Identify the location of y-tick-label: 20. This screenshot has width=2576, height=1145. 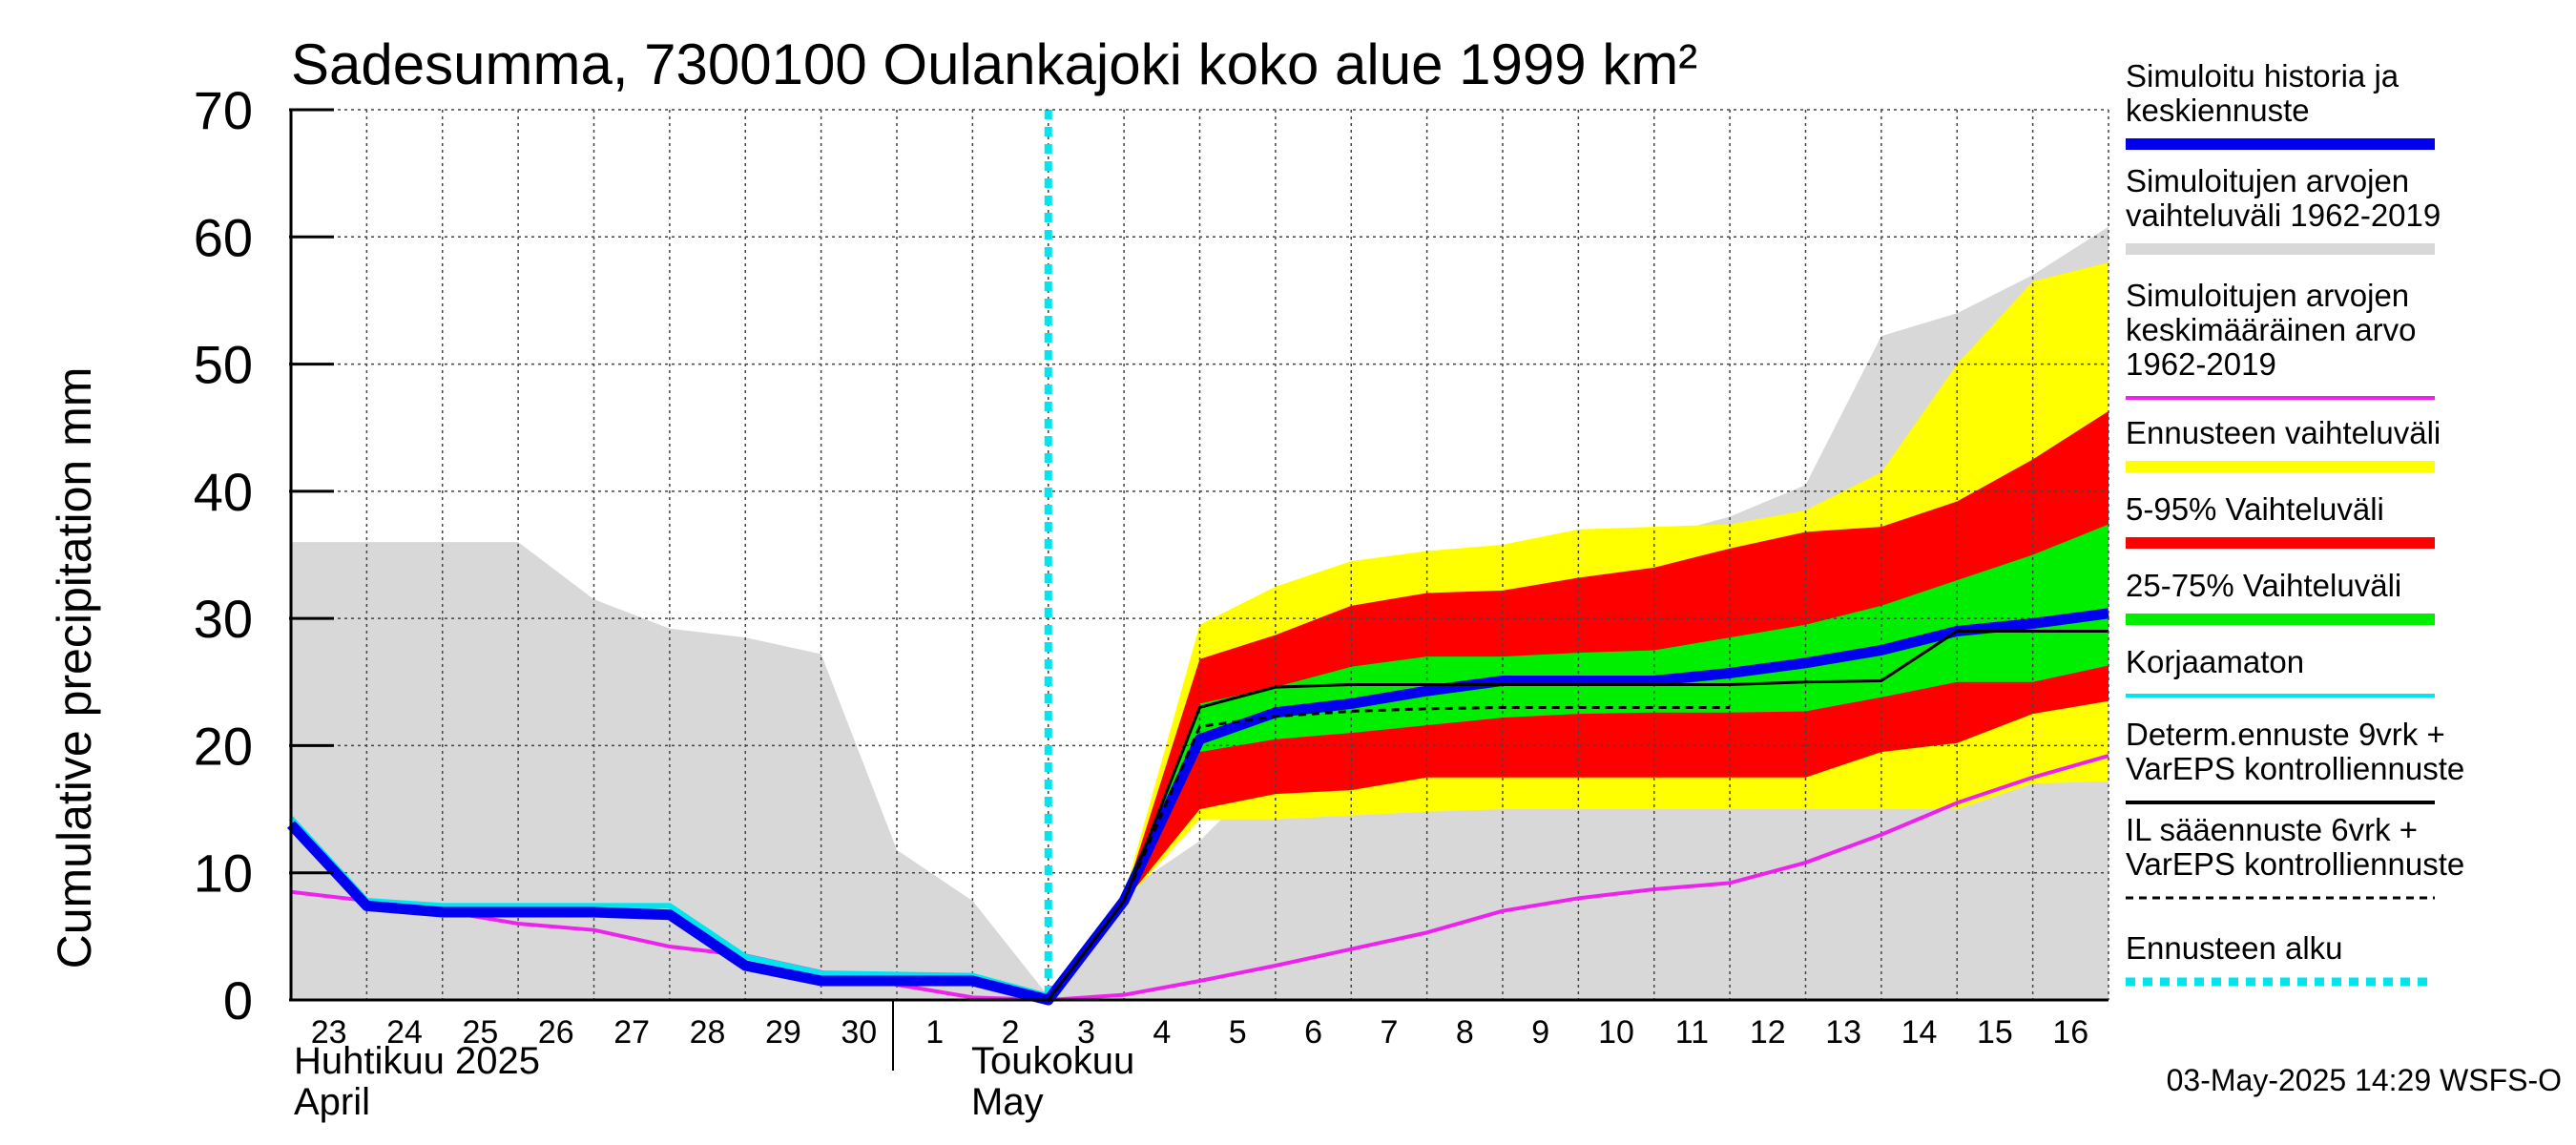
(223, 746).